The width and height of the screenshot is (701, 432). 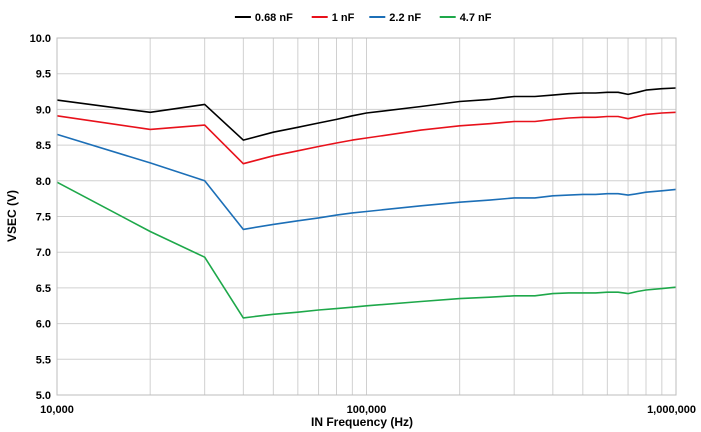 What do you see at coordinates (43, 360) in the screenshot?
I see `y-tick-label: 5.5` at bounding box center [43, 360].